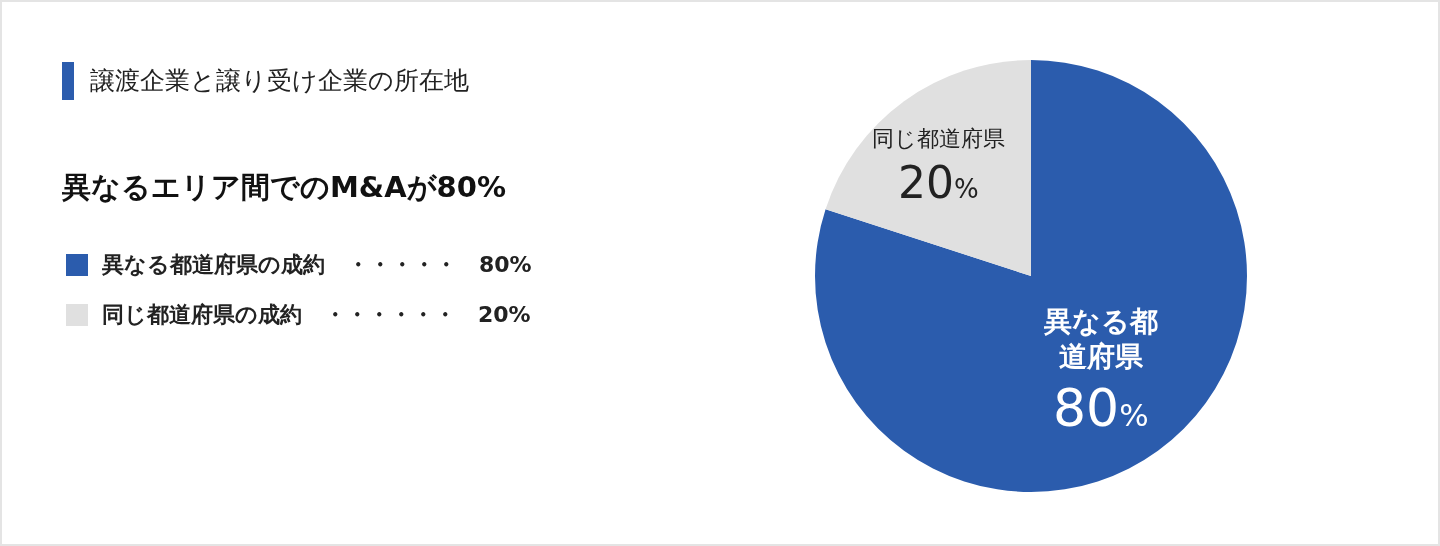  What do you see at coordinates (1100, 338) in the screenshot?
I see `slice-label: 異なる都道府県` at bounding box center [1100, 338].